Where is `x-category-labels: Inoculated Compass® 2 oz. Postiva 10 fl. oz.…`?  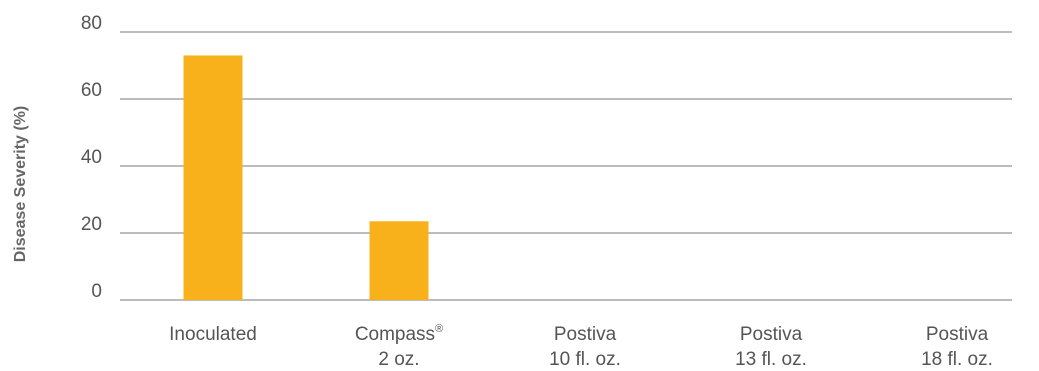 x-category-labels: Inoculated Compass® 2 oz. Postiva 10 fl. oz.… is located at coordinates (581, 346).